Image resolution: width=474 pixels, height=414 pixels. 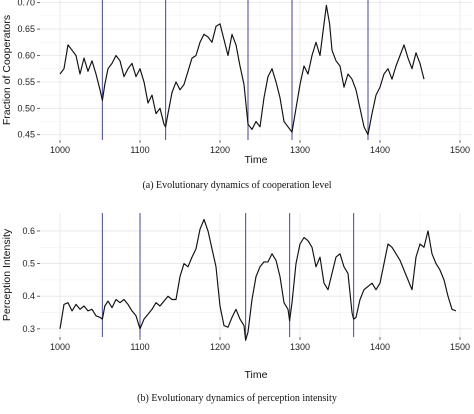 What do you see at coordinates (28, 231) in the screenshot?
I see `y-tick-label: 0.6` at bounding box center [28, 231].